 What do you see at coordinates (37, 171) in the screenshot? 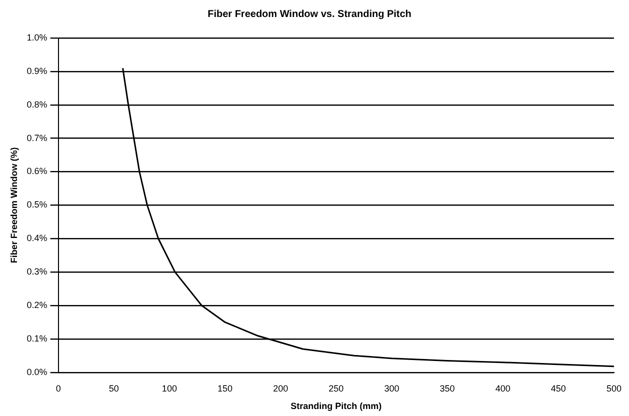
I see `y-tick-label: 0.6%` at bounding box center [37, 171].